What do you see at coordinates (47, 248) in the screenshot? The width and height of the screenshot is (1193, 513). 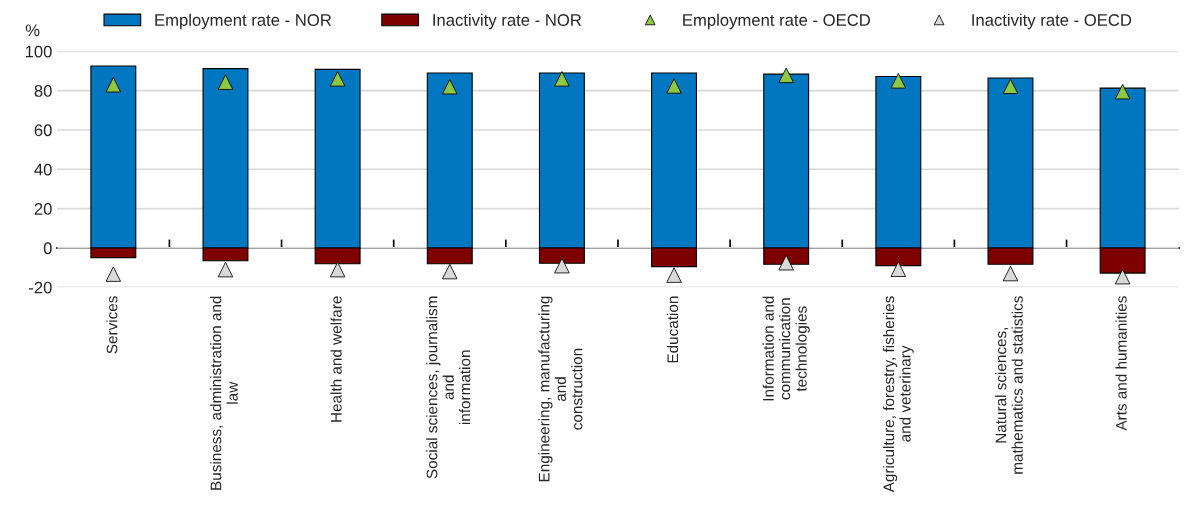 I see `y-tick-label: 0` at bounding box center [47, 248].